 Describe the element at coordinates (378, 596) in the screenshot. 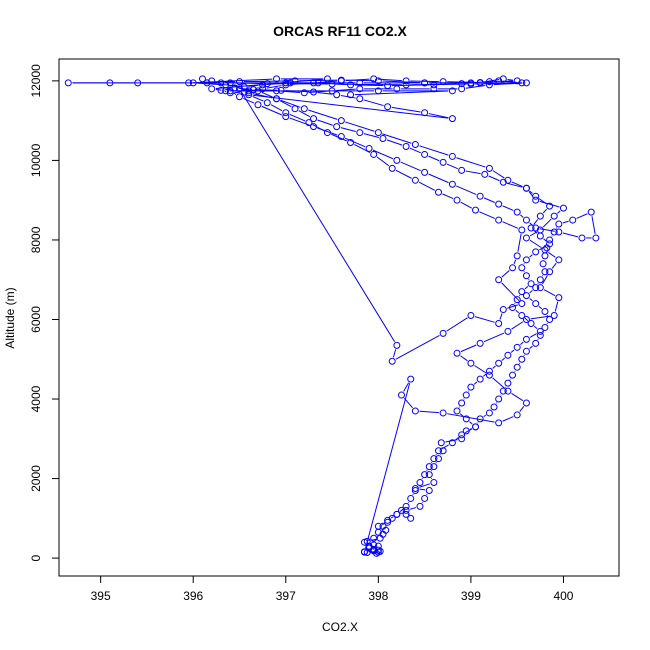

I see `x-tick-label: 398` at that location.